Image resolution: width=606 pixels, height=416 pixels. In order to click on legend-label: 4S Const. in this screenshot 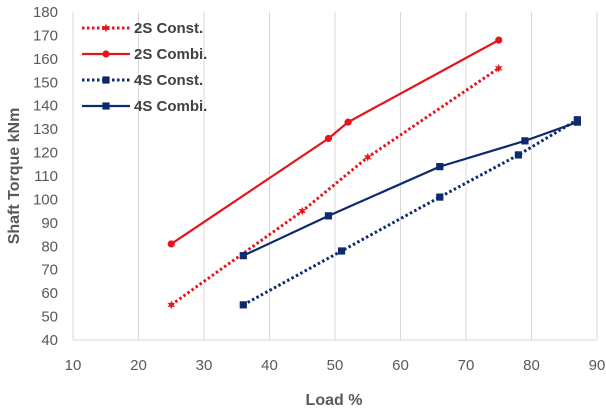, I will do `click(168, 80)`.